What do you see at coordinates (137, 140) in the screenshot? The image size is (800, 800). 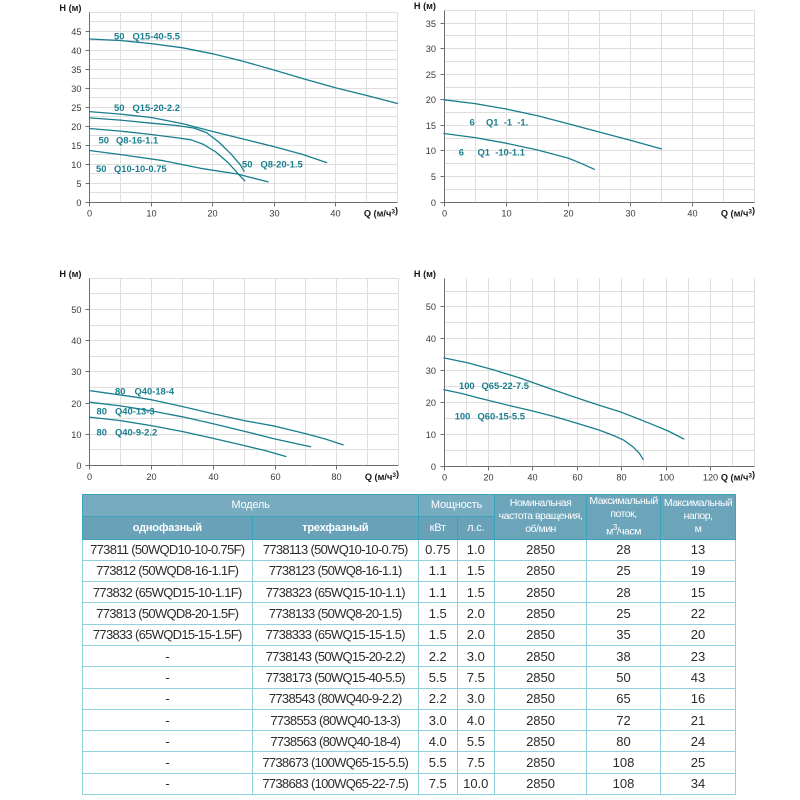 I see `svg-text: Q8-16-1.1` at bounding box center [137, 140].